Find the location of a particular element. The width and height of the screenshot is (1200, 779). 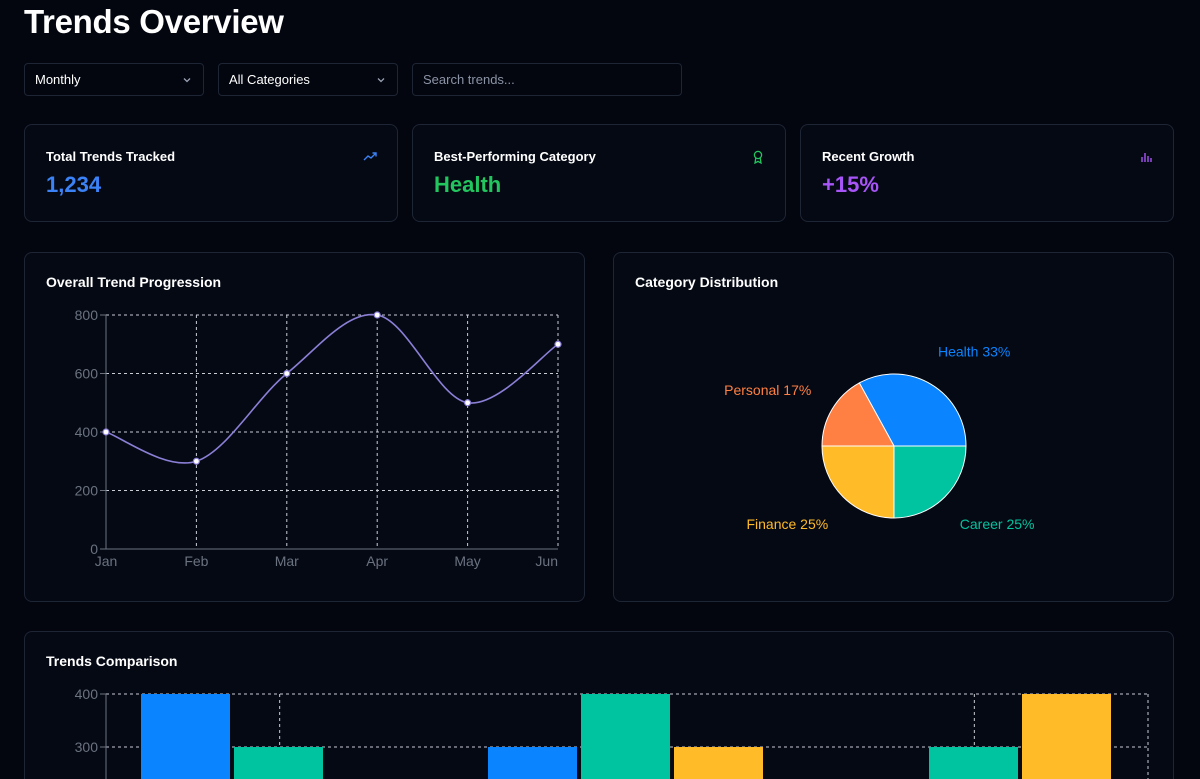

pie-slice-health is located at coordinates (912, 410).